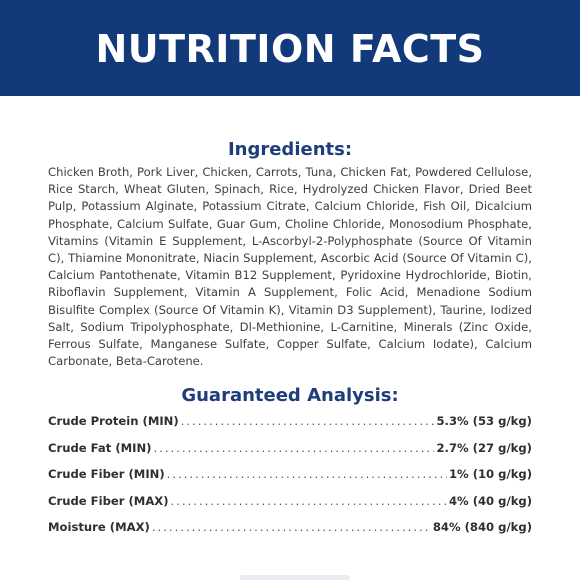 Image resolution: width=580 pixels, height=580 pixels. I want to click on ingredients-heading: Ingredients:, so click(290, 149).